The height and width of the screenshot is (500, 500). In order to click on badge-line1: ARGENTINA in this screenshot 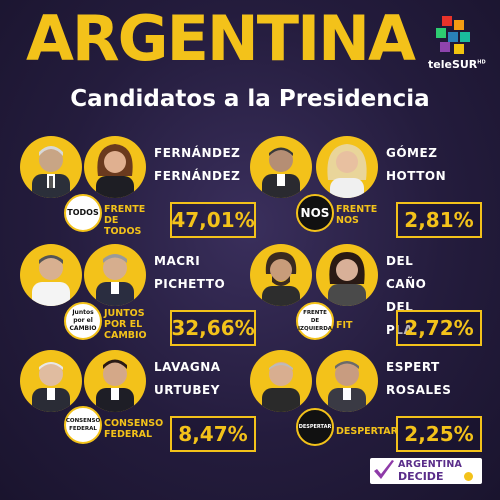, I will do `click(430, 464)`.